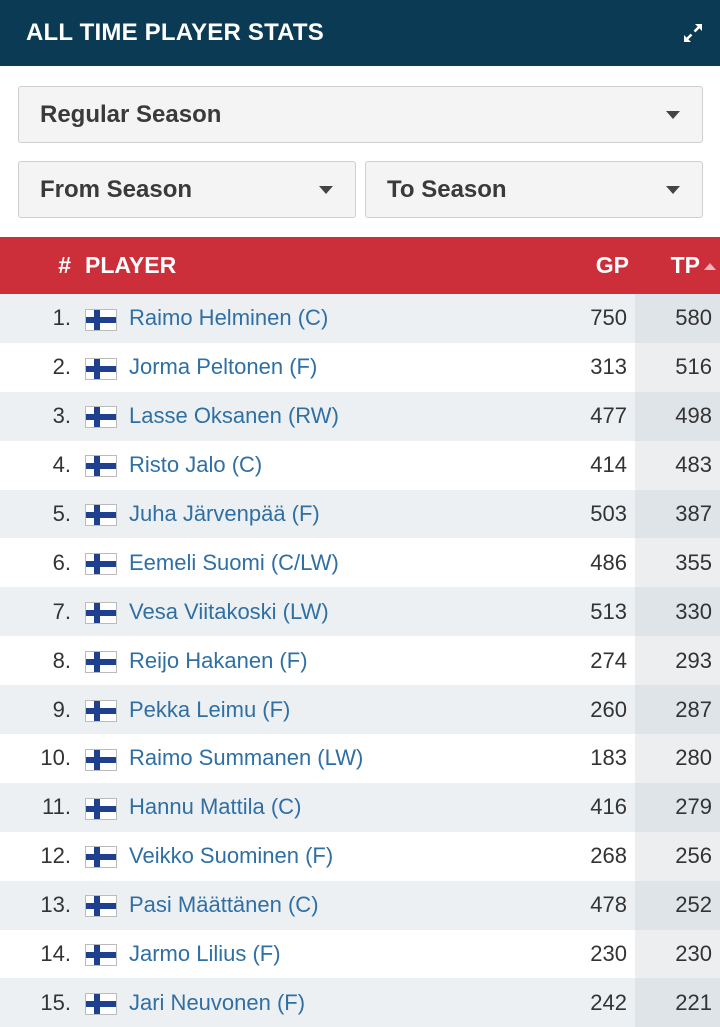 The width and height of the screenshot is (720, 1027). What do you see at coordinates (360, 265) in the screenshot?
I see `table-header-row: # PLAYER GP TP` at bounding box center [360, 265].